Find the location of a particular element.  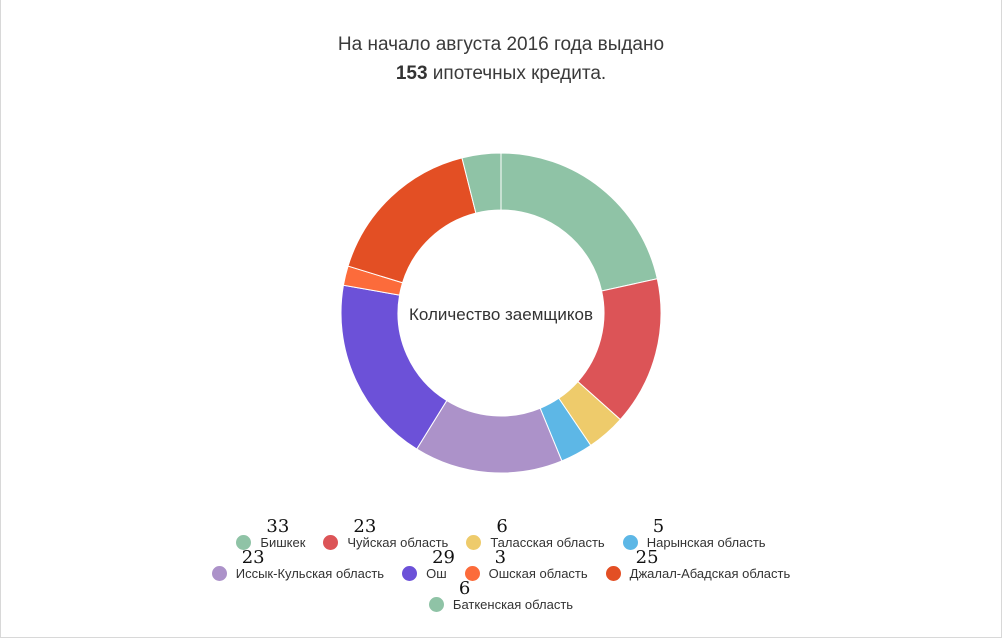

chart-title-count: 153 is located at coordinates (411, 73).